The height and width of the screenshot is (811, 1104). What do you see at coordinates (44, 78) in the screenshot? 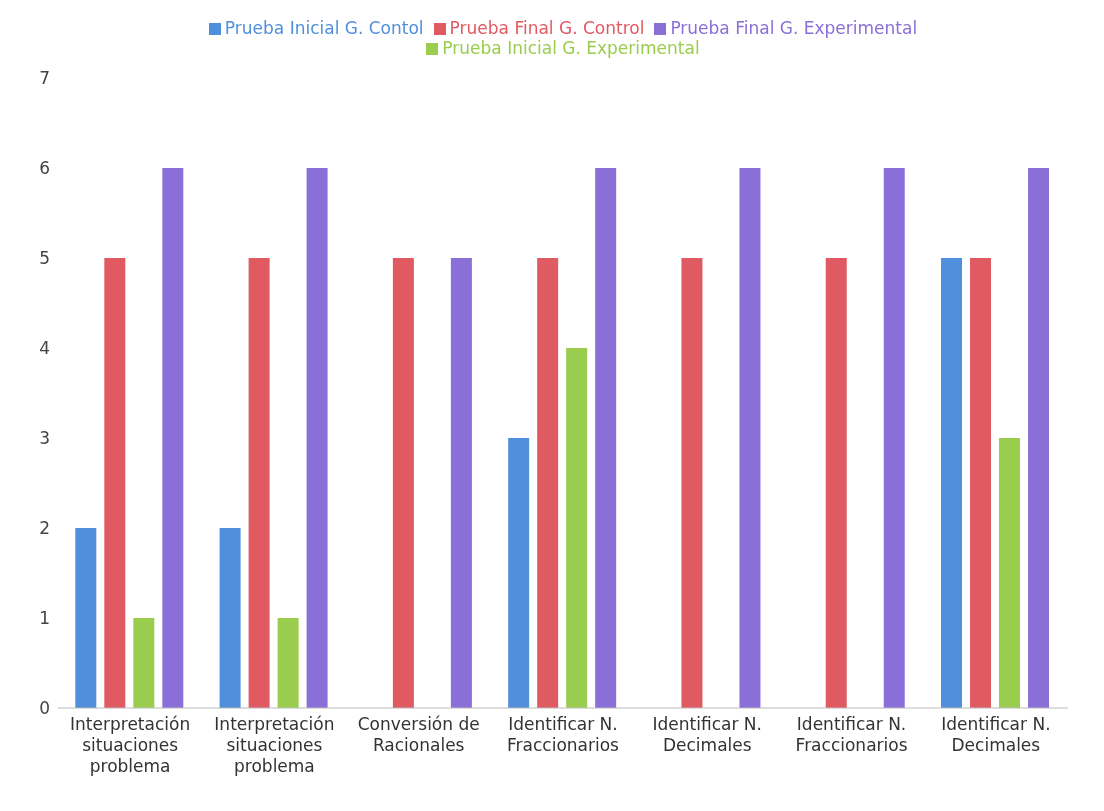
I see `y-tick-label: 7` at bounding box center [44, 78].